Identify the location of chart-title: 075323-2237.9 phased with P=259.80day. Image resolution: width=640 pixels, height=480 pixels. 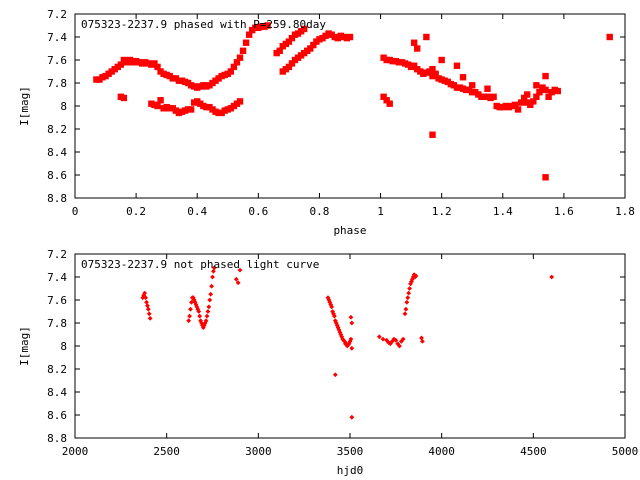
(203, 24).